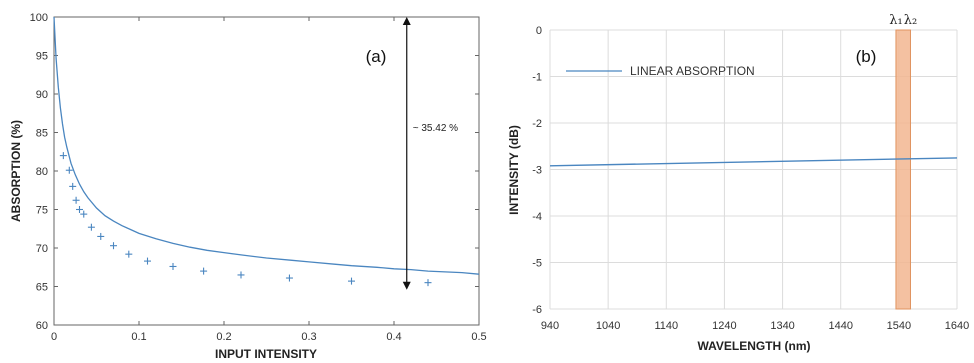  I want to click on wavelength-band-rect, so click(903, 169).